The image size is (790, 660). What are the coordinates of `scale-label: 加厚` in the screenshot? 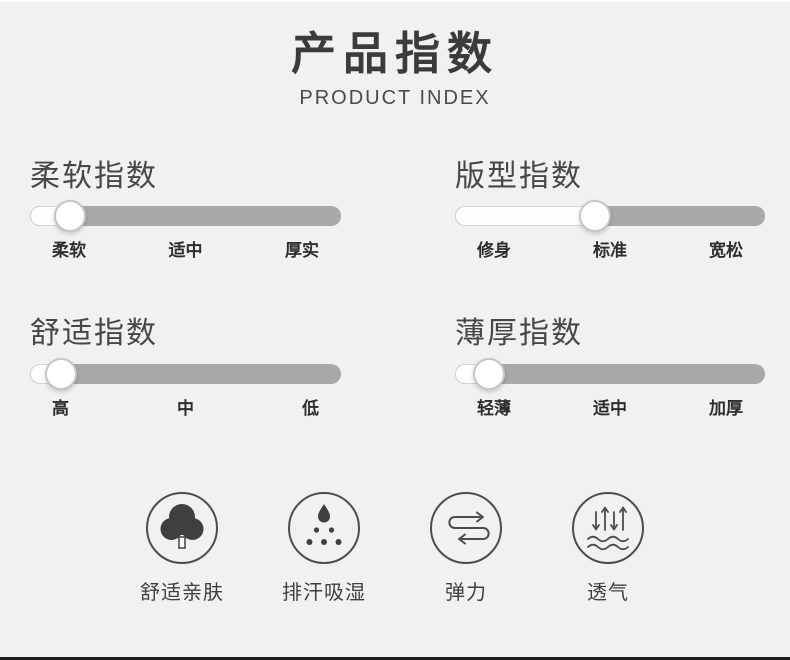 It's located at (726, 408).